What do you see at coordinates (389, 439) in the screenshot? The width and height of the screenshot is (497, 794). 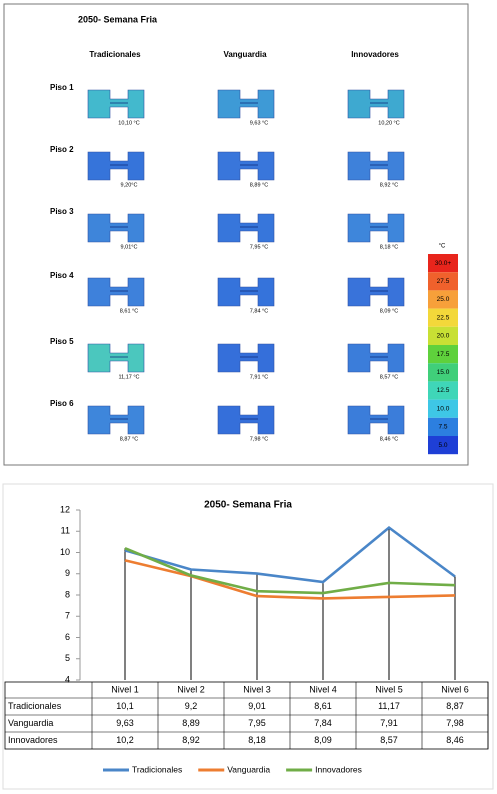 I see `temperature-label: 8,46 °C` at bounding box center [389, 439].